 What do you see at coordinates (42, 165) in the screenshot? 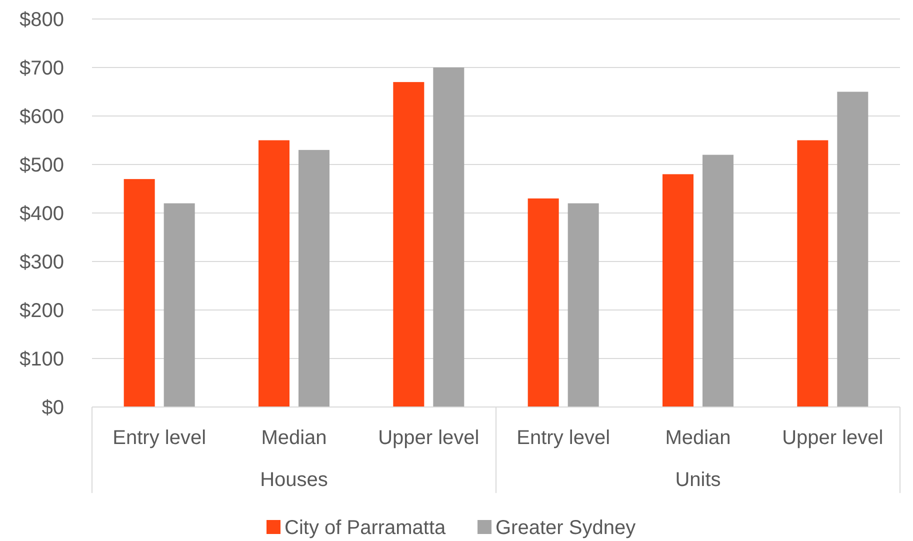
I see `y-tick-label: $500` at bounding box center [42, 165].